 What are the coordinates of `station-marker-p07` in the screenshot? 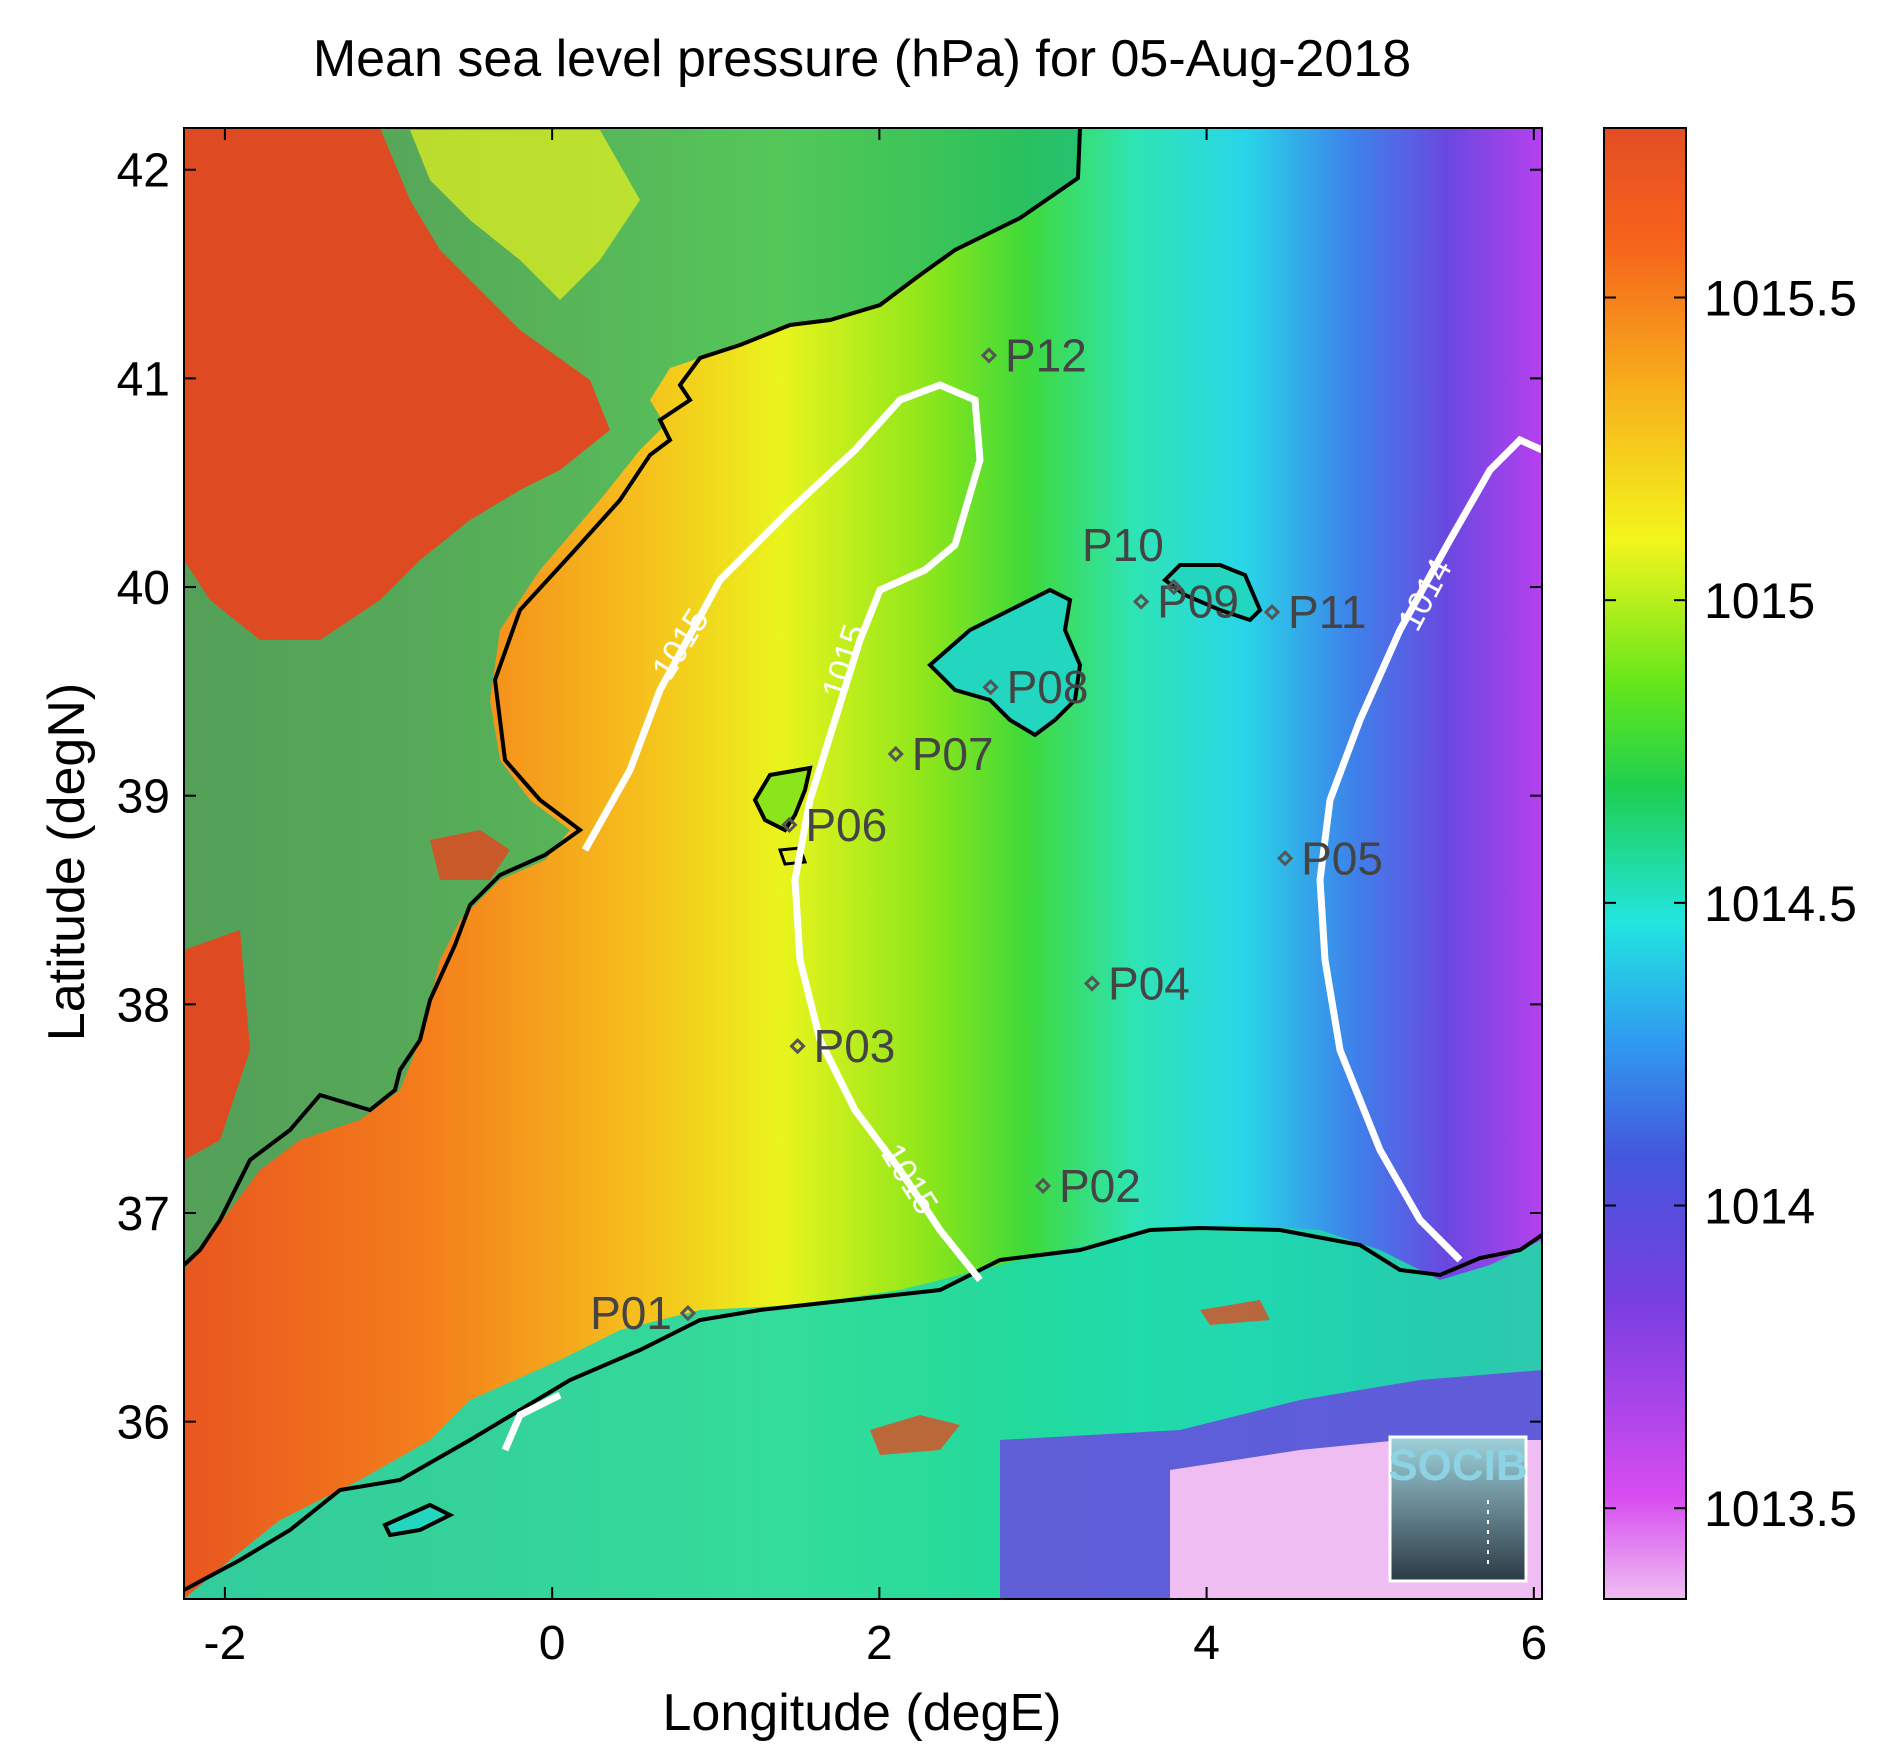 It's located at (895, 754).